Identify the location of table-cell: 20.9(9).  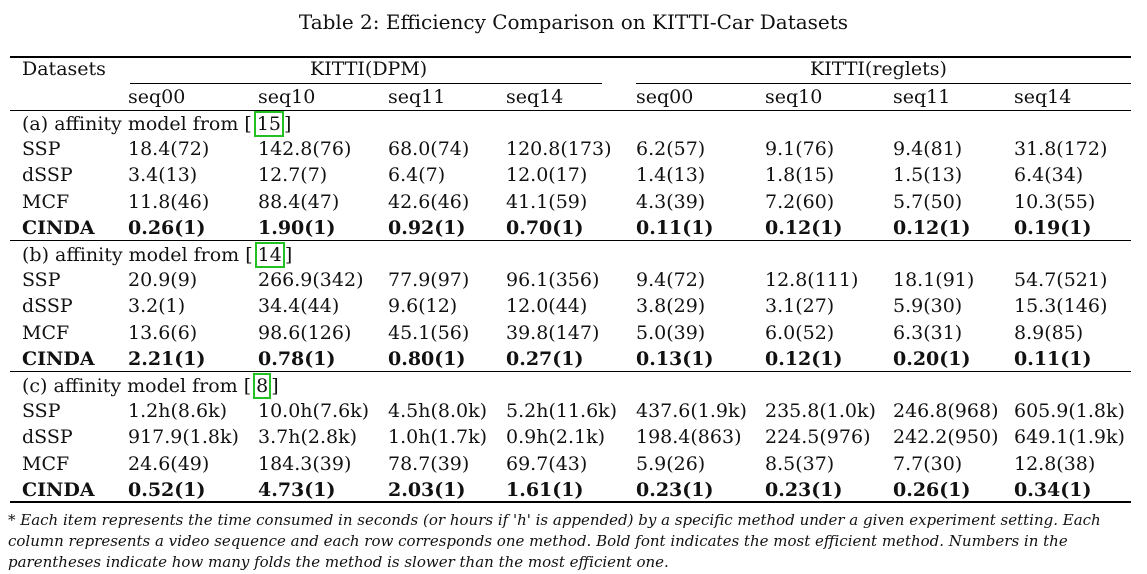
(163, 280).